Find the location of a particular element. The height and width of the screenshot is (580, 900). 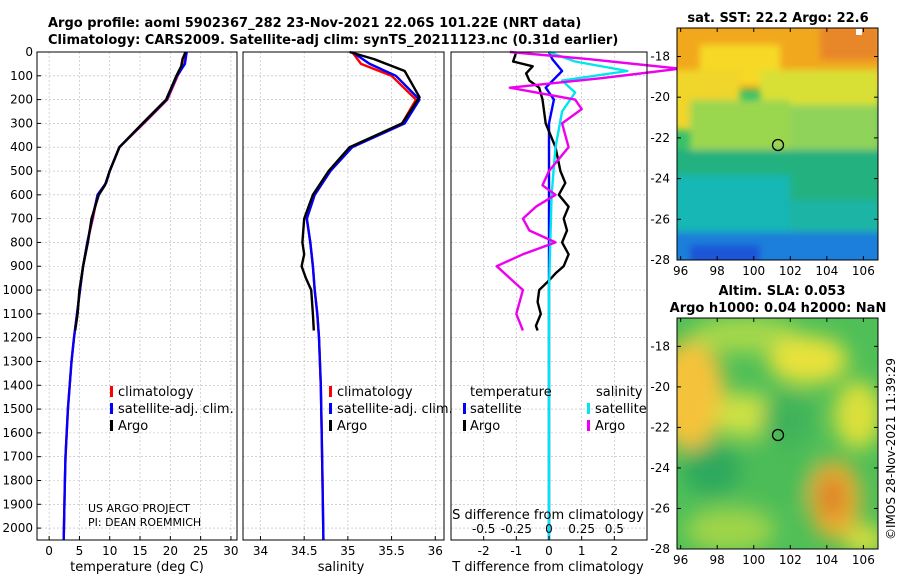

x2-tick-label: 0.25 is located at coordinates (581, 529).